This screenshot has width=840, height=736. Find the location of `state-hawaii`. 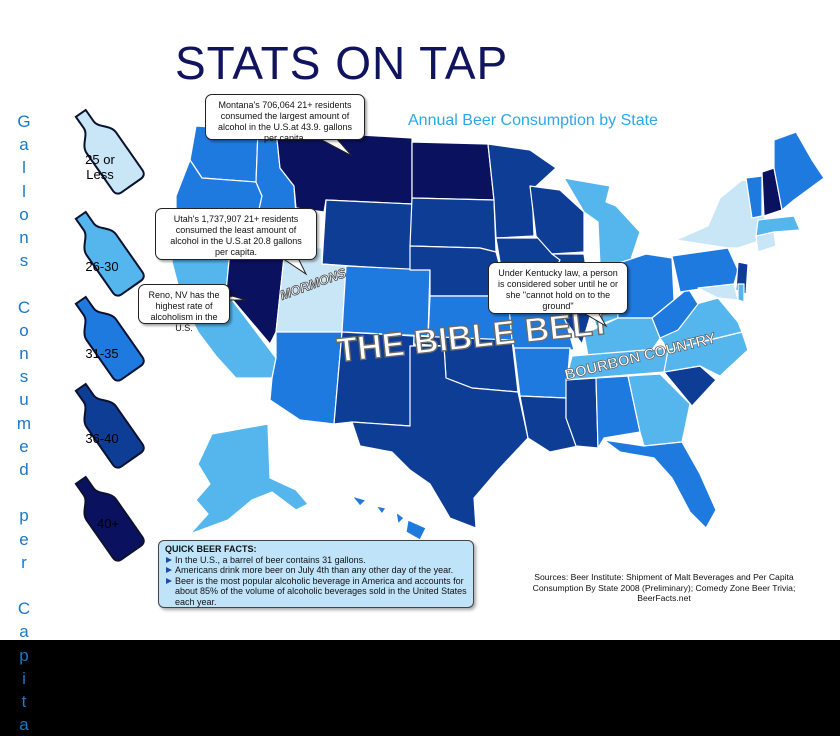

state-hawaii is located at coordinates (389, 518).